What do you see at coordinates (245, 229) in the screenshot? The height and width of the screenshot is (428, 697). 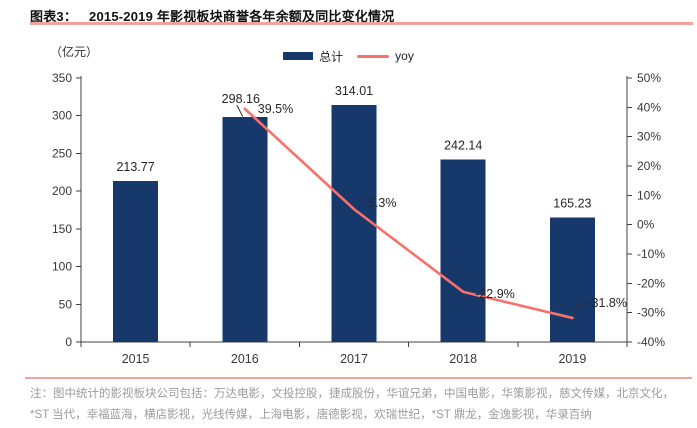 I see `bar-2016` at bounding box center [245, 229].